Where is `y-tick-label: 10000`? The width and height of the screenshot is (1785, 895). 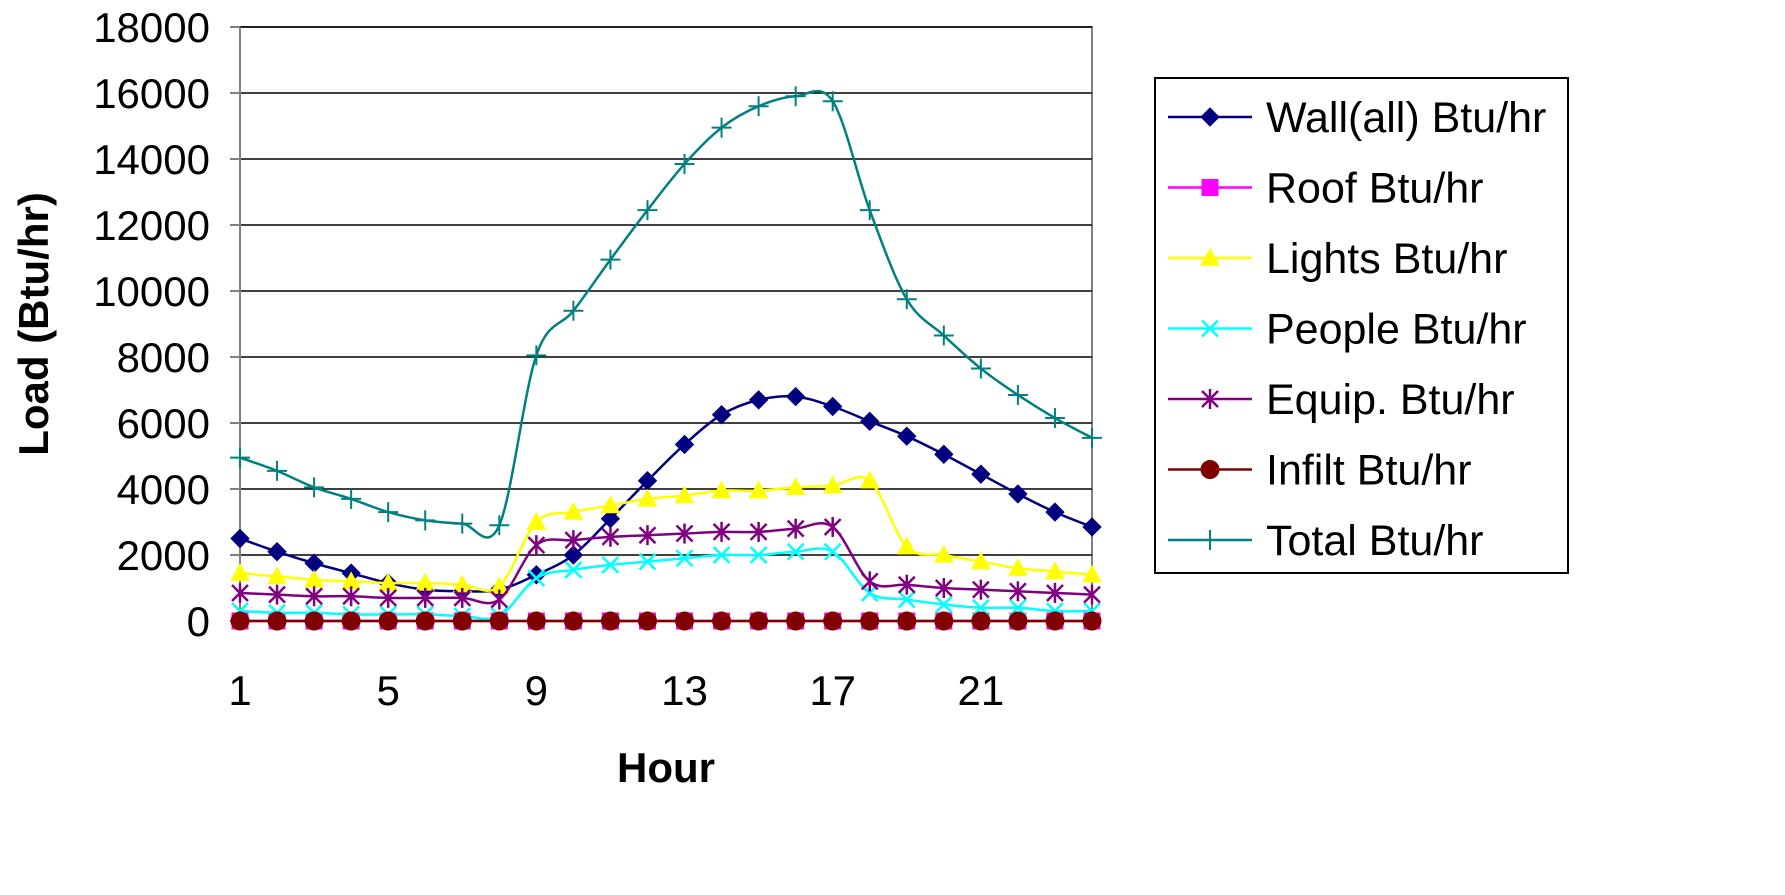
y-tick-label: 10000 is located at coordinates (151, 291).